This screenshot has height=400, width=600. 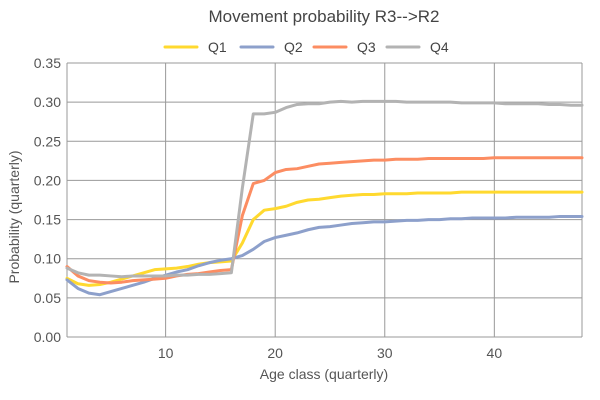 I want to click on y-tick-label: 0.10, so click(x=47, y=259).